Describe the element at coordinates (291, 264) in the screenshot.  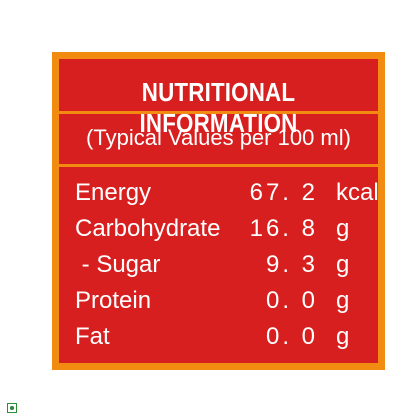
I see `nutrient-value: 9. 3` at that location.